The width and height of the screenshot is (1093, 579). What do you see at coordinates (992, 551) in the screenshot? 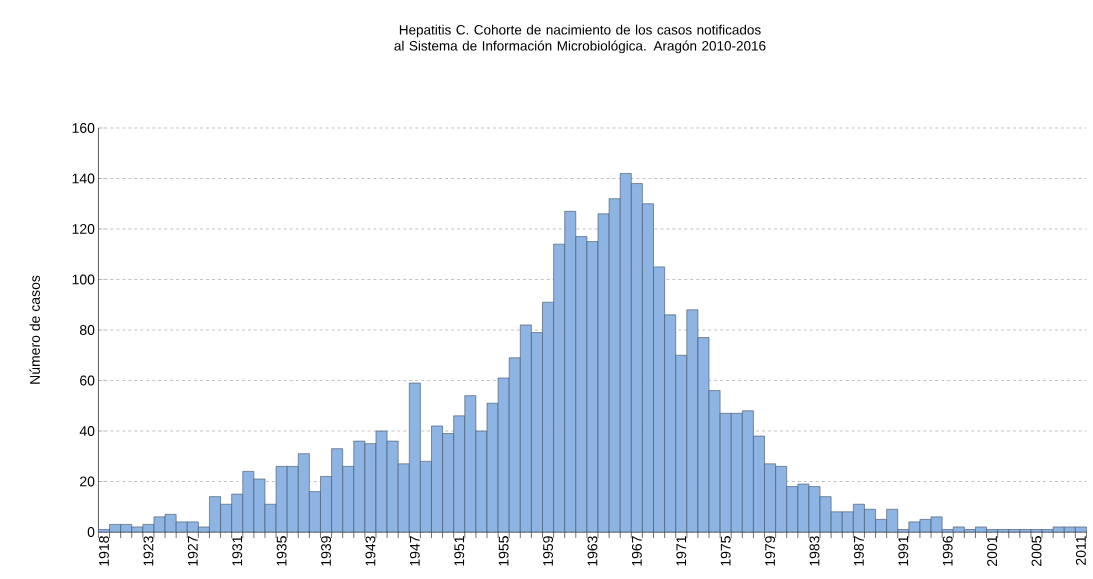
I see `x-tick-label: 2001` at bounding box center [992, 551].